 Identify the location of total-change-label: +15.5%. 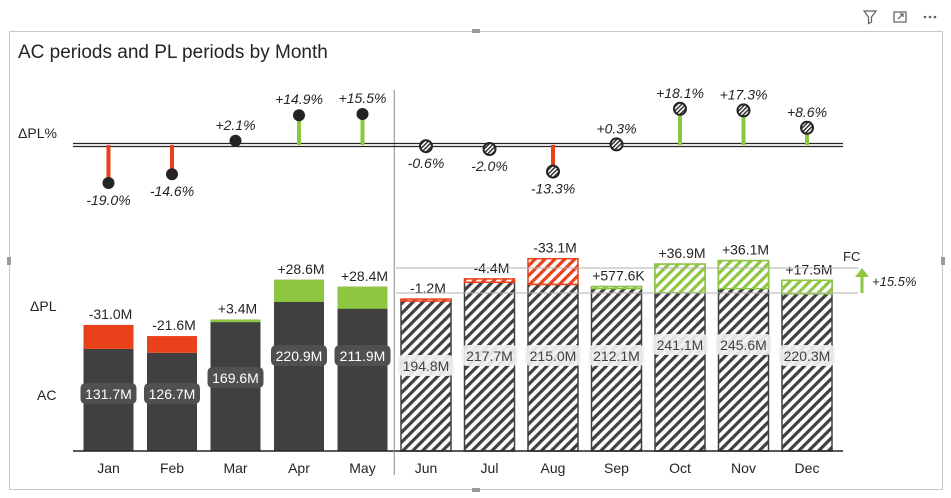
(894, 281).